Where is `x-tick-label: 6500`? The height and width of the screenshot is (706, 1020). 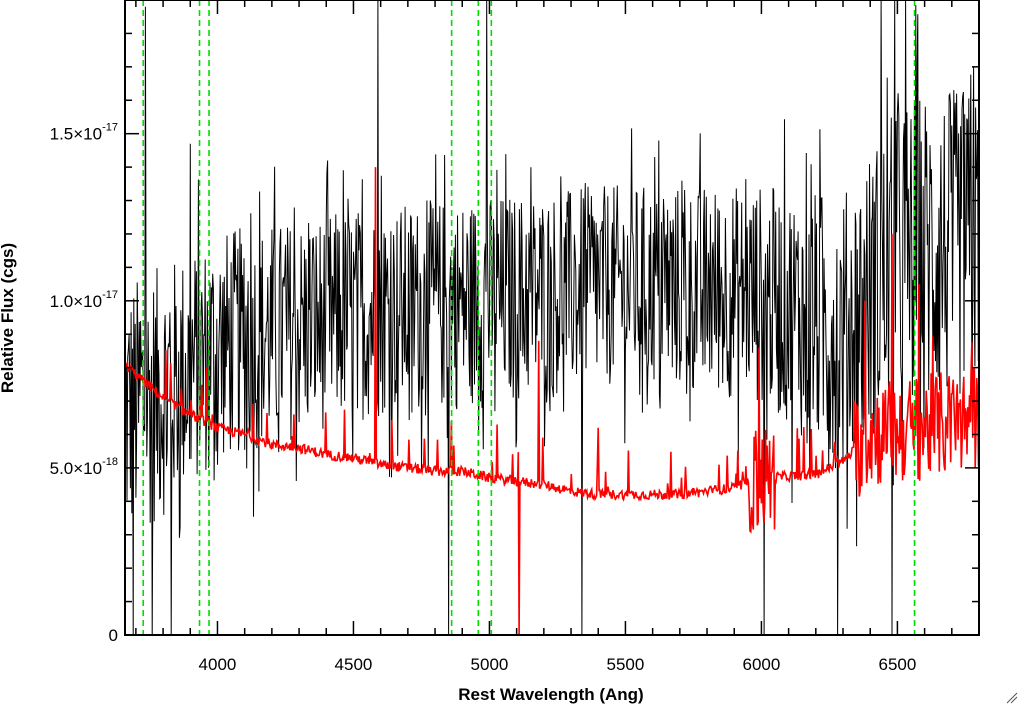
x-tick-label: 6500 is located at coordinates (897, 664).